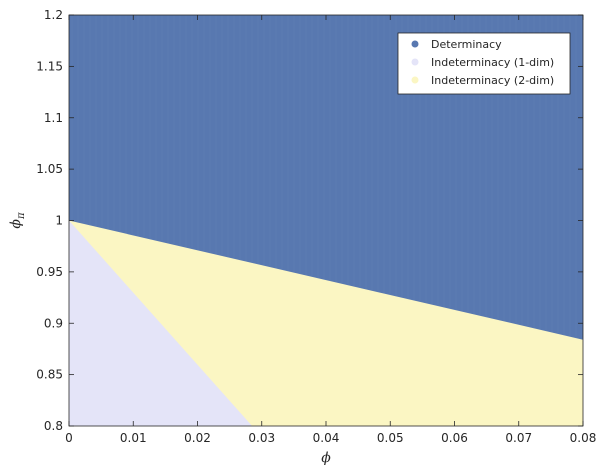  Describe the element at coordinates (16, 224) in the screenshot. I see `y-axis-label-base: ϕ` at that location.